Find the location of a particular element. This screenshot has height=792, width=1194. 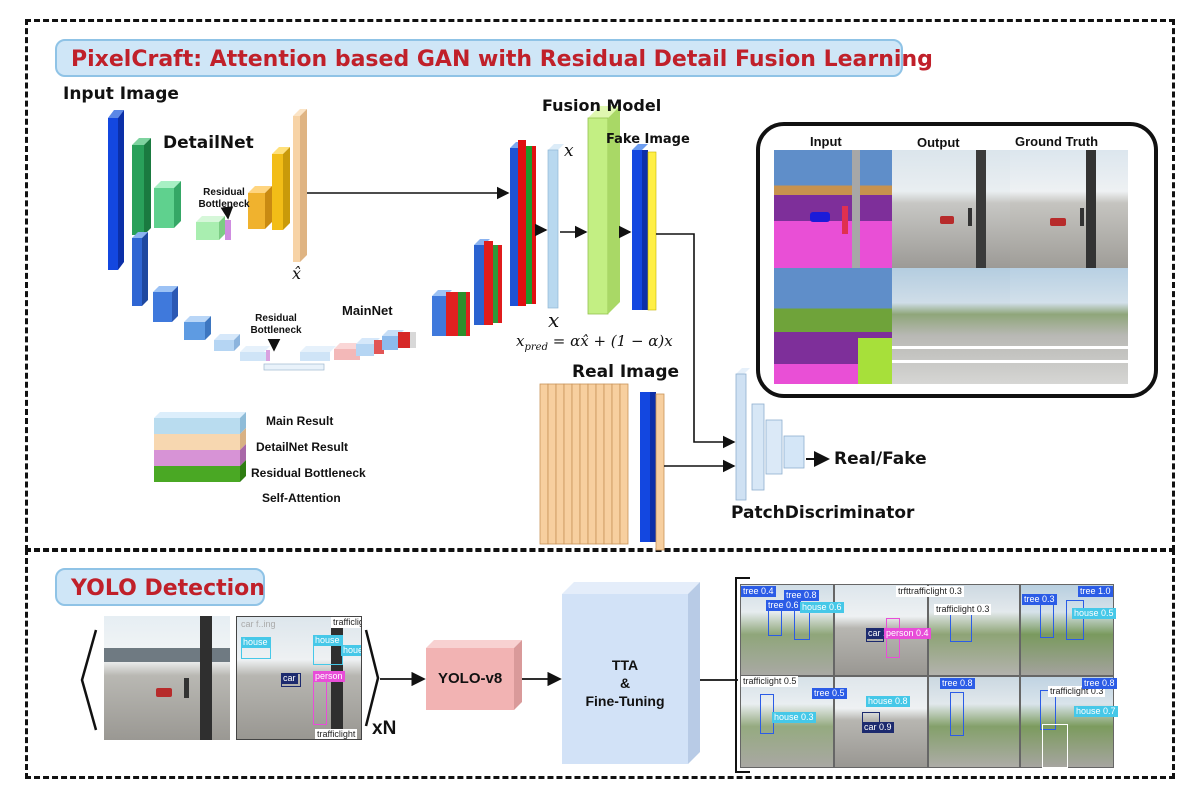

grid-tag-15: car 0.9 is located at coordinates (878, 727).